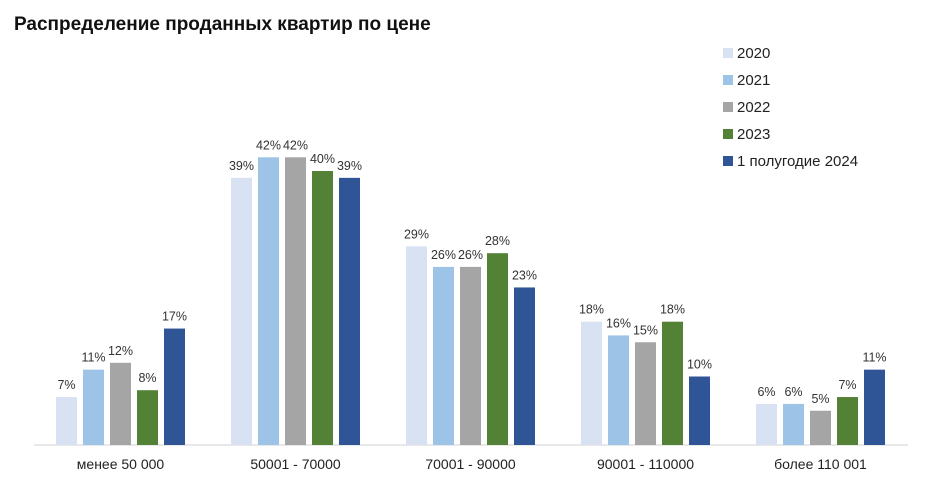 This screenshot has width=939, height=503. What do you see at coordinates (470, 464) in the screenshot?
I see `category-label: 70001 - 90000` at bounding box center [470, 464].